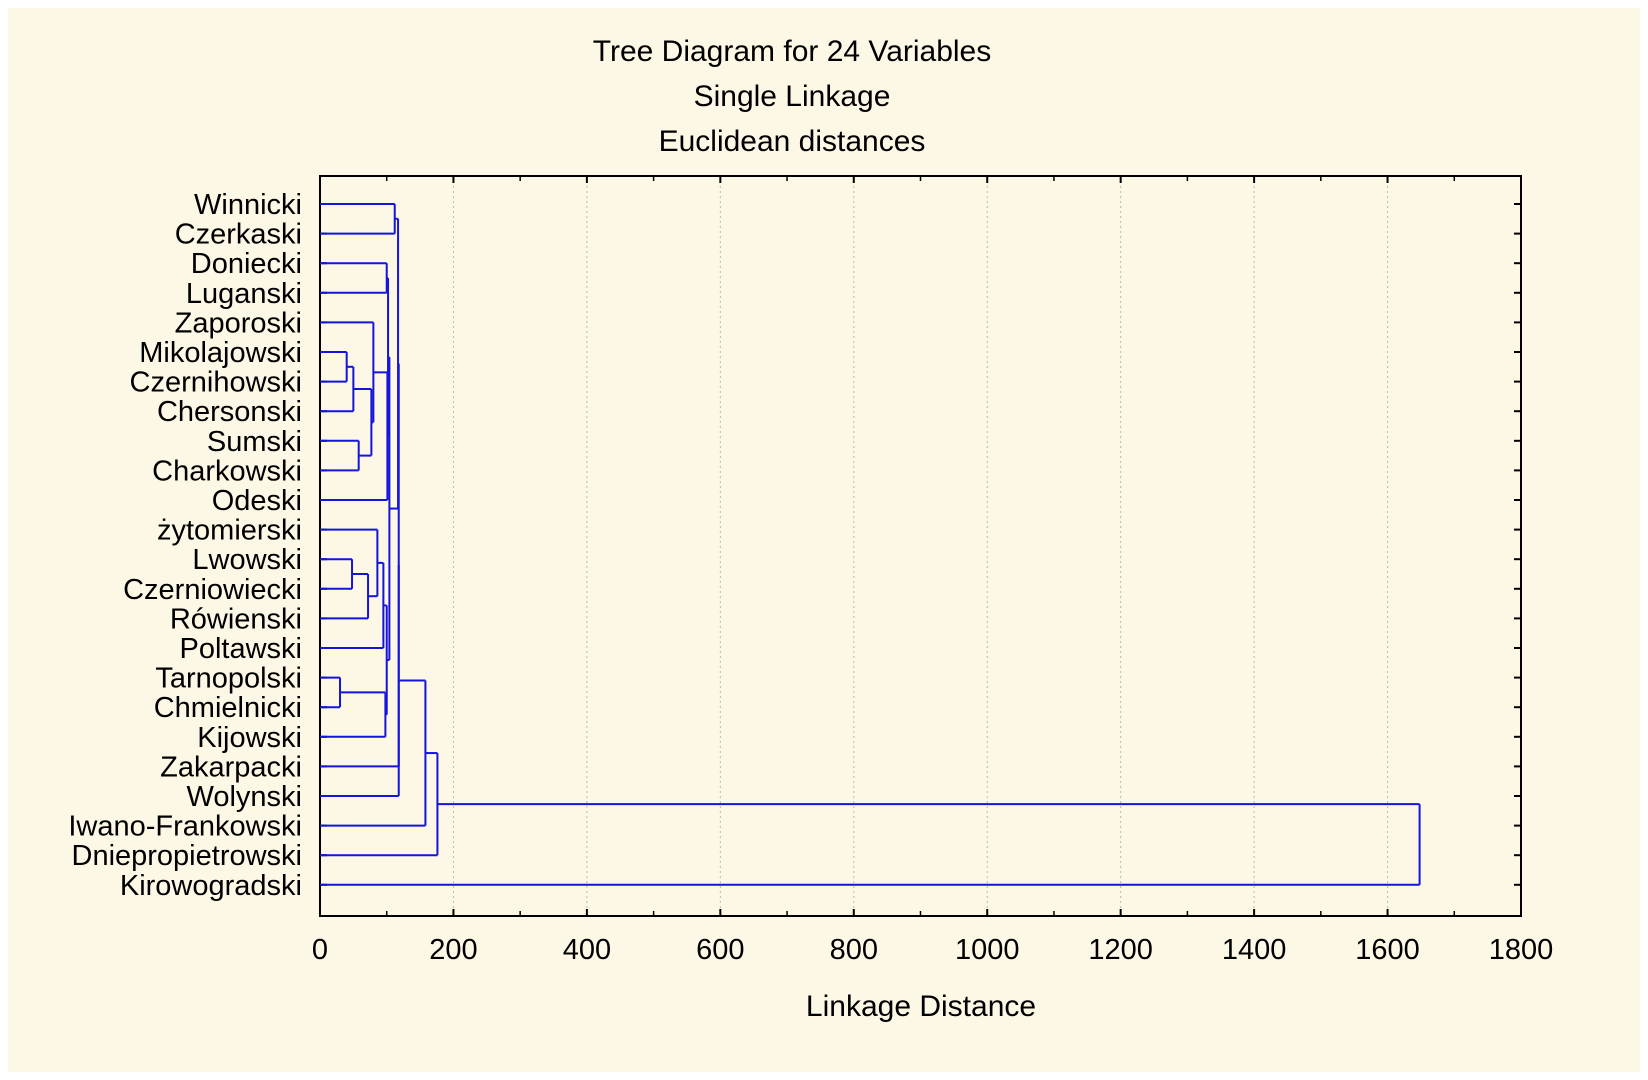 Image resolution: width=1648 pixels, height=1080 pixels. Describe the element at coordinates (792, 51) in the screenshot. I see `title-line-1: Tree Diagram for 24 Variables` at that location.